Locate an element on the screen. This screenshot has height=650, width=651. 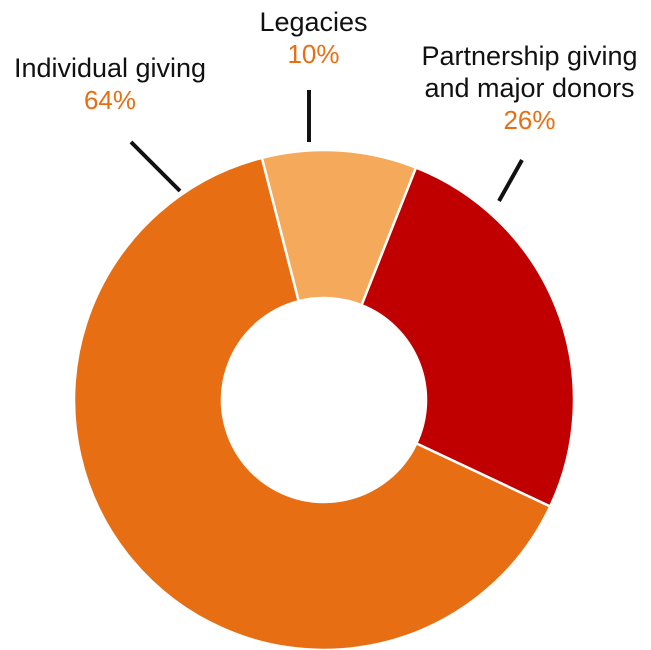
label-individual-giving: Individual giving 64% is located at coordinates (110, 84).